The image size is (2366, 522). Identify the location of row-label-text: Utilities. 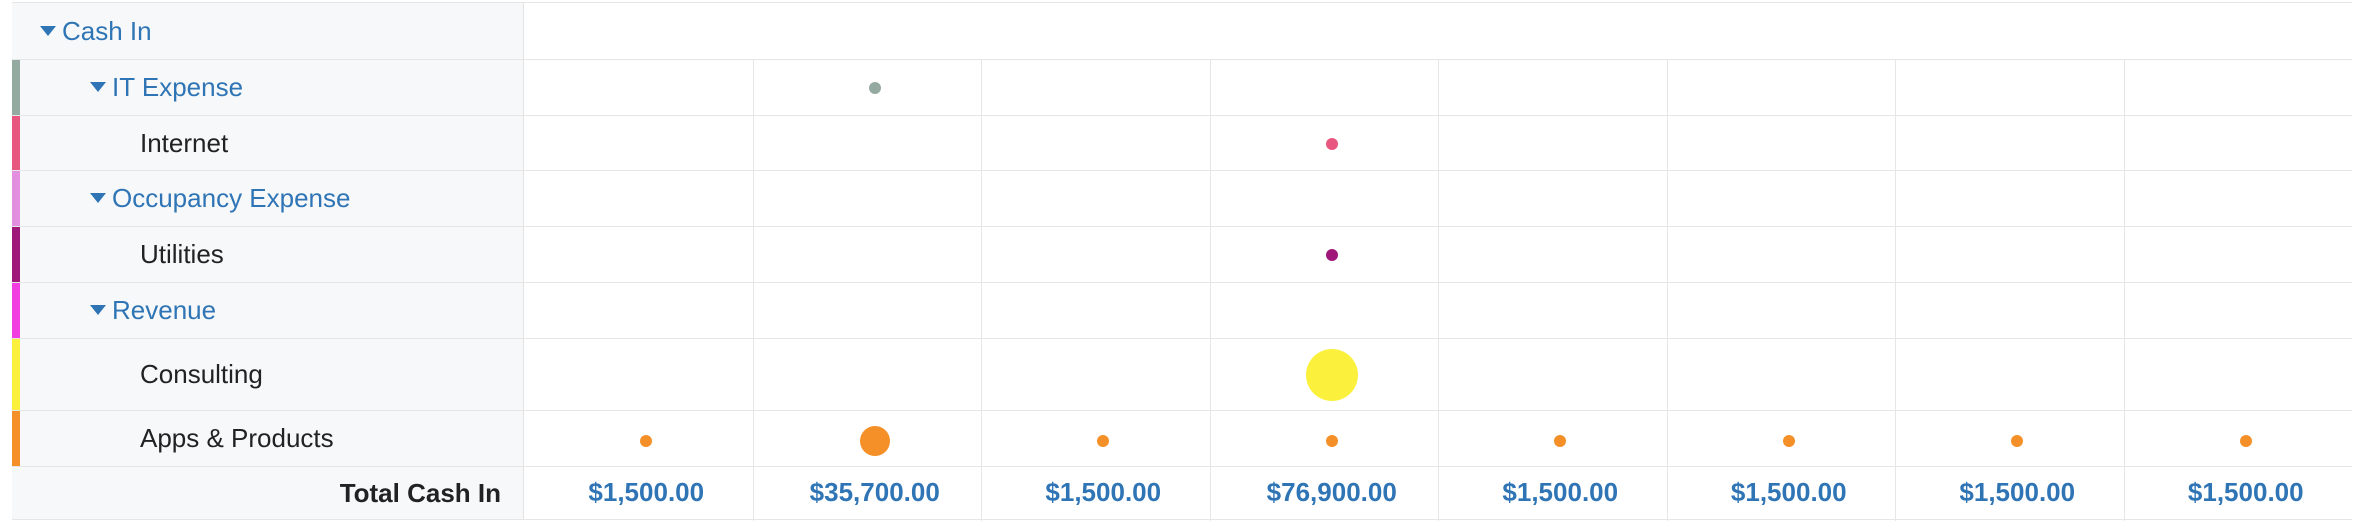
(182, 254).